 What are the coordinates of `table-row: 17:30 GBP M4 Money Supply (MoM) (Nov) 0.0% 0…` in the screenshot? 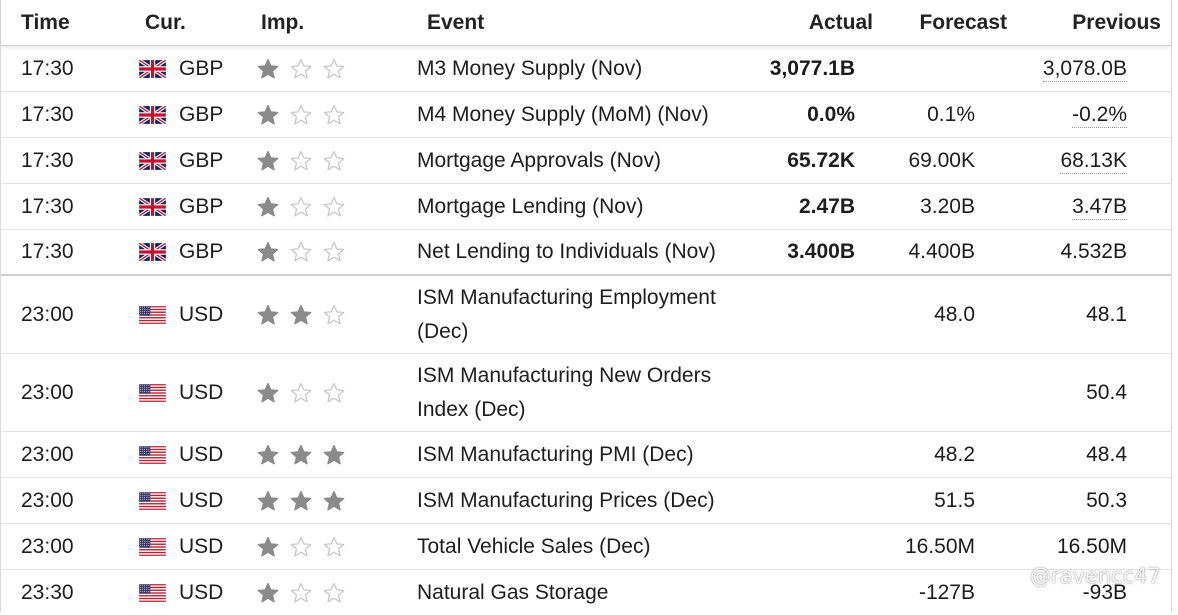 It's located at (586, 115).